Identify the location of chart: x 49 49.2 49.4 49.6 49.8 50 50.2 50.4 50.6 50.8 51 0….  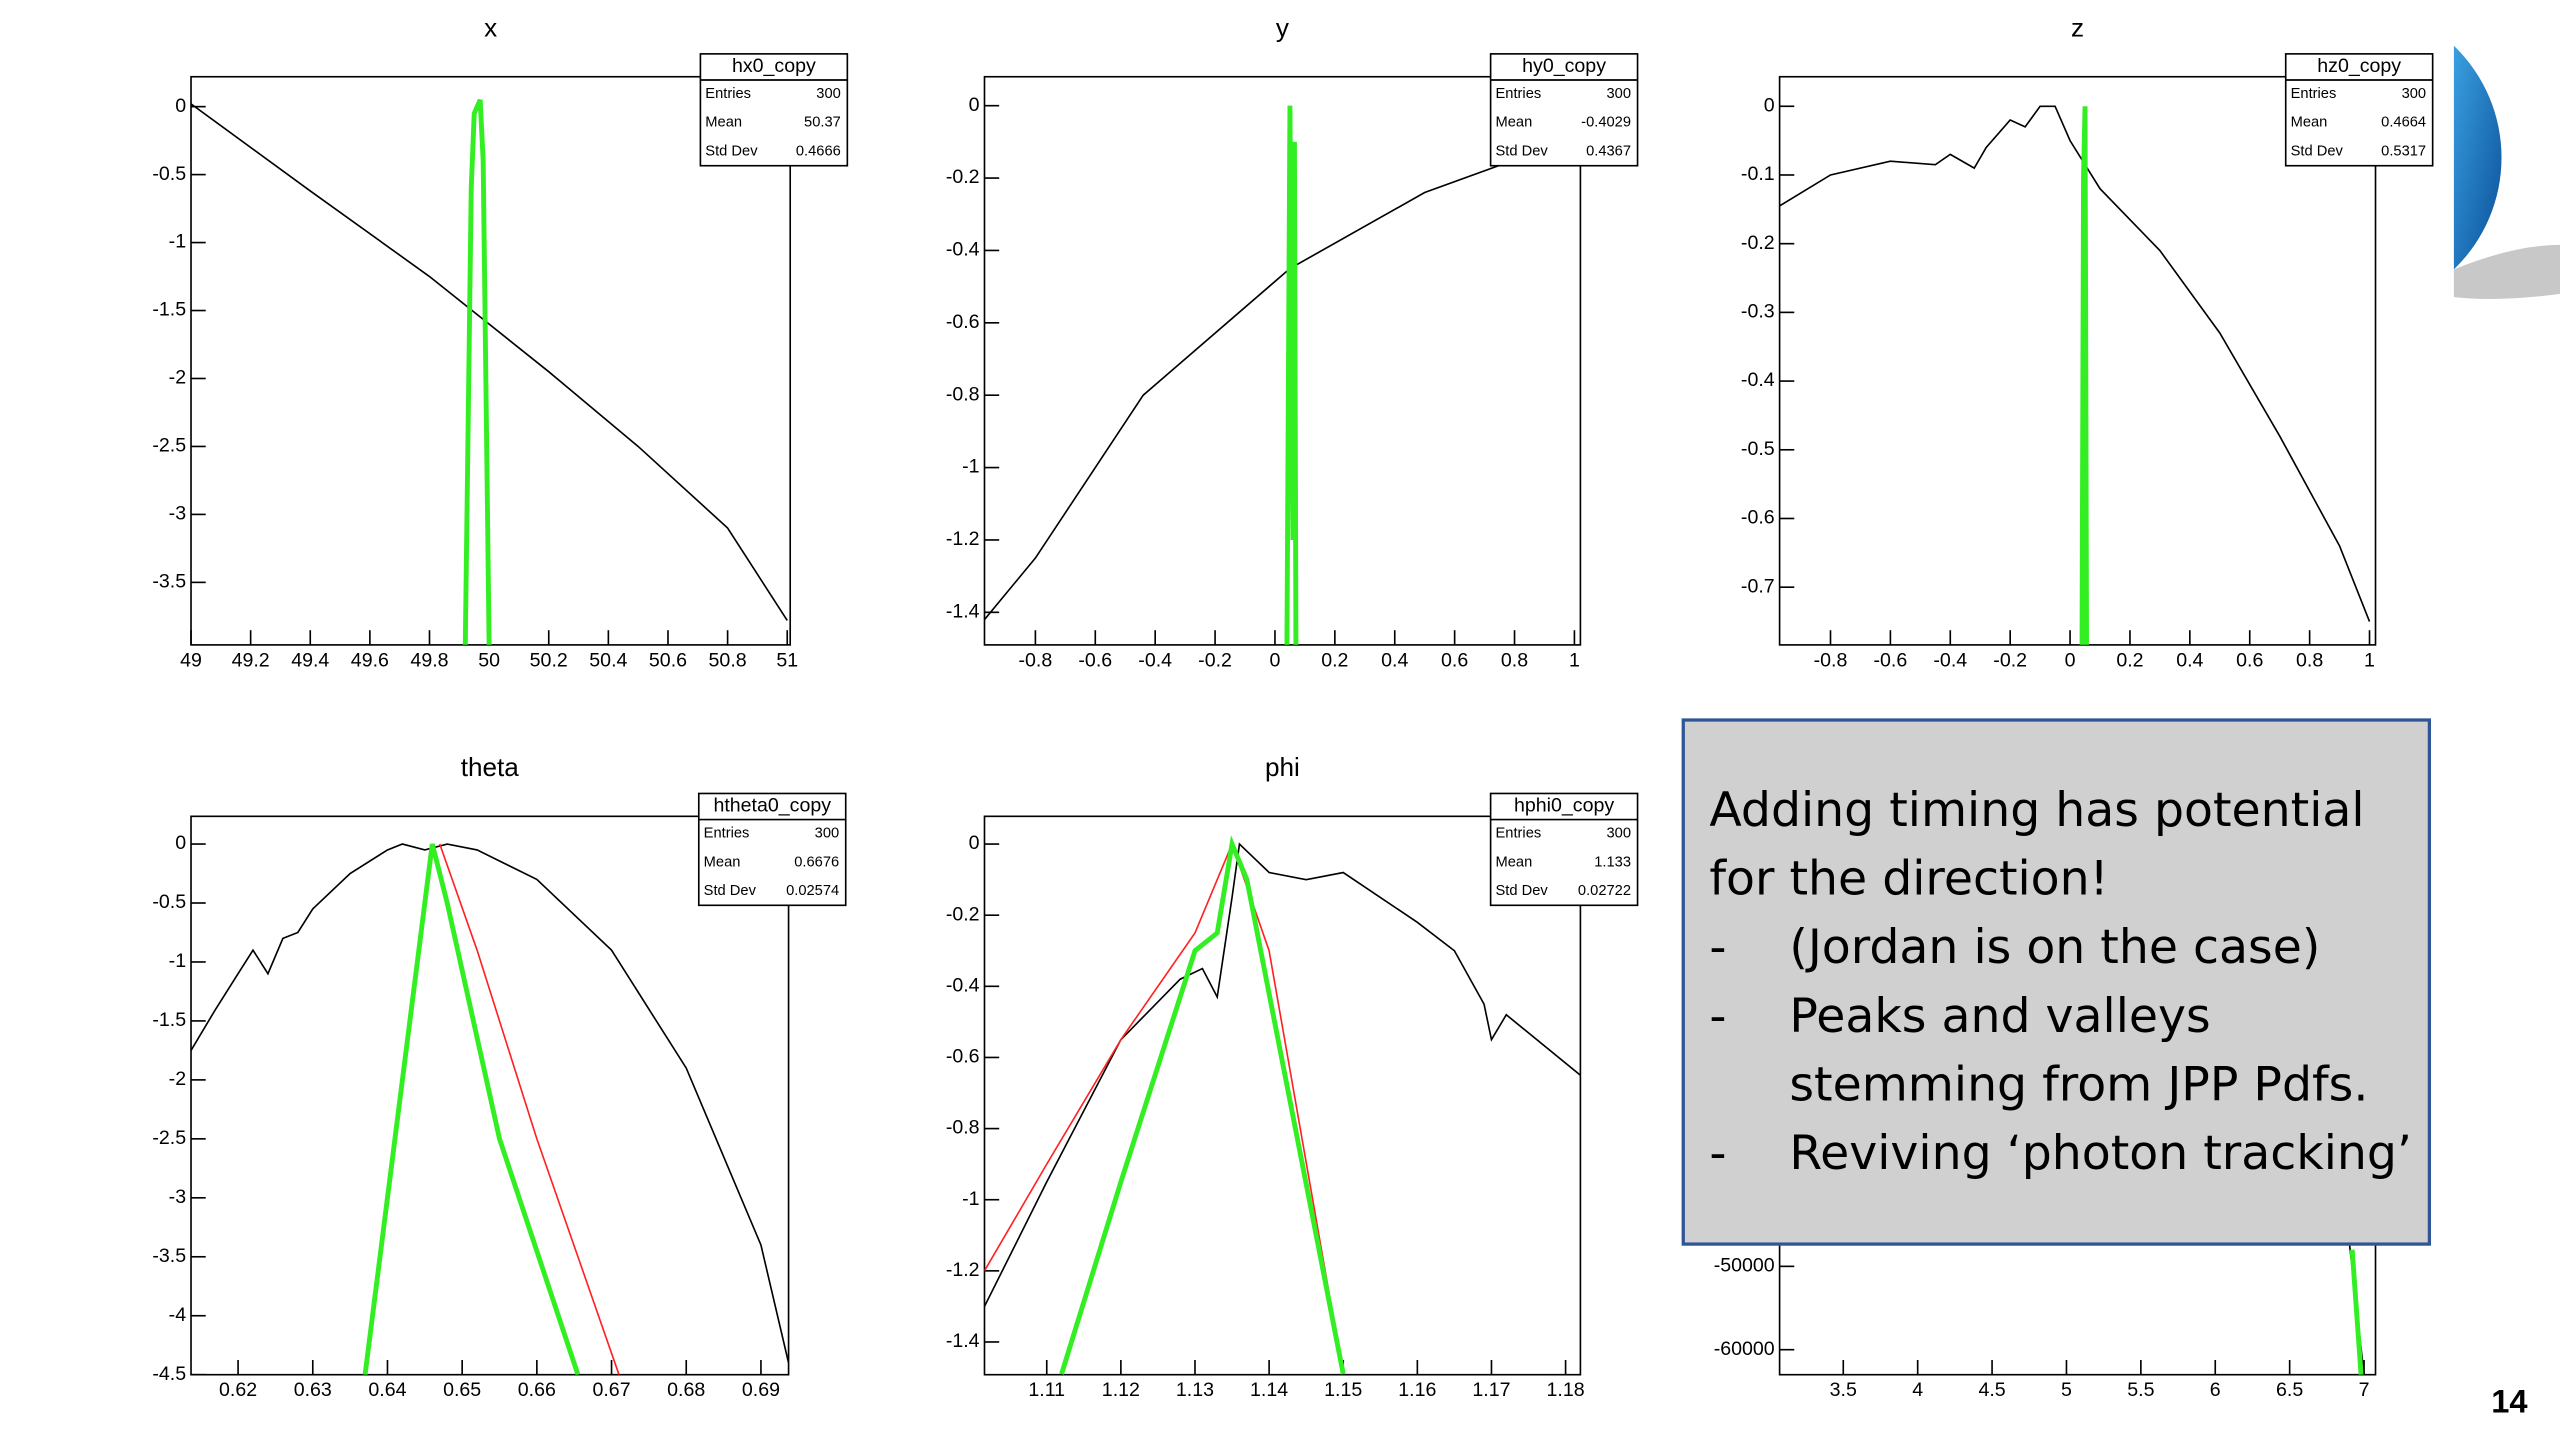
(500, 341).